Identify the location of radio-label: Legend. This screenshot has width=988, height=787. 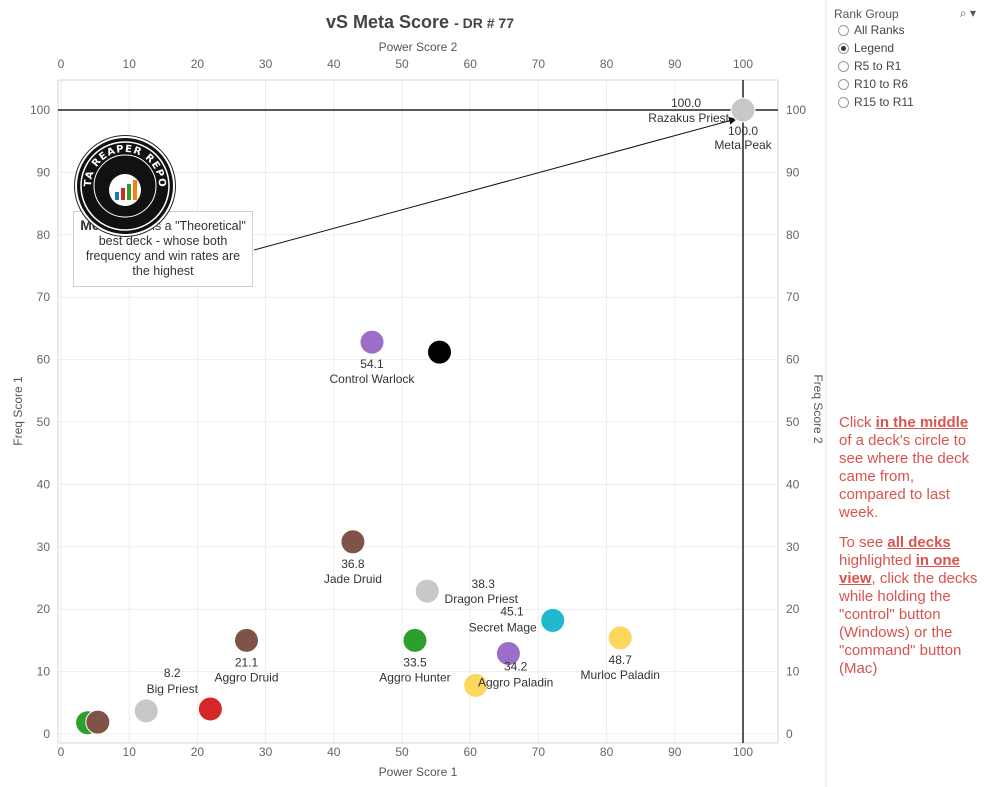
(874, 48).